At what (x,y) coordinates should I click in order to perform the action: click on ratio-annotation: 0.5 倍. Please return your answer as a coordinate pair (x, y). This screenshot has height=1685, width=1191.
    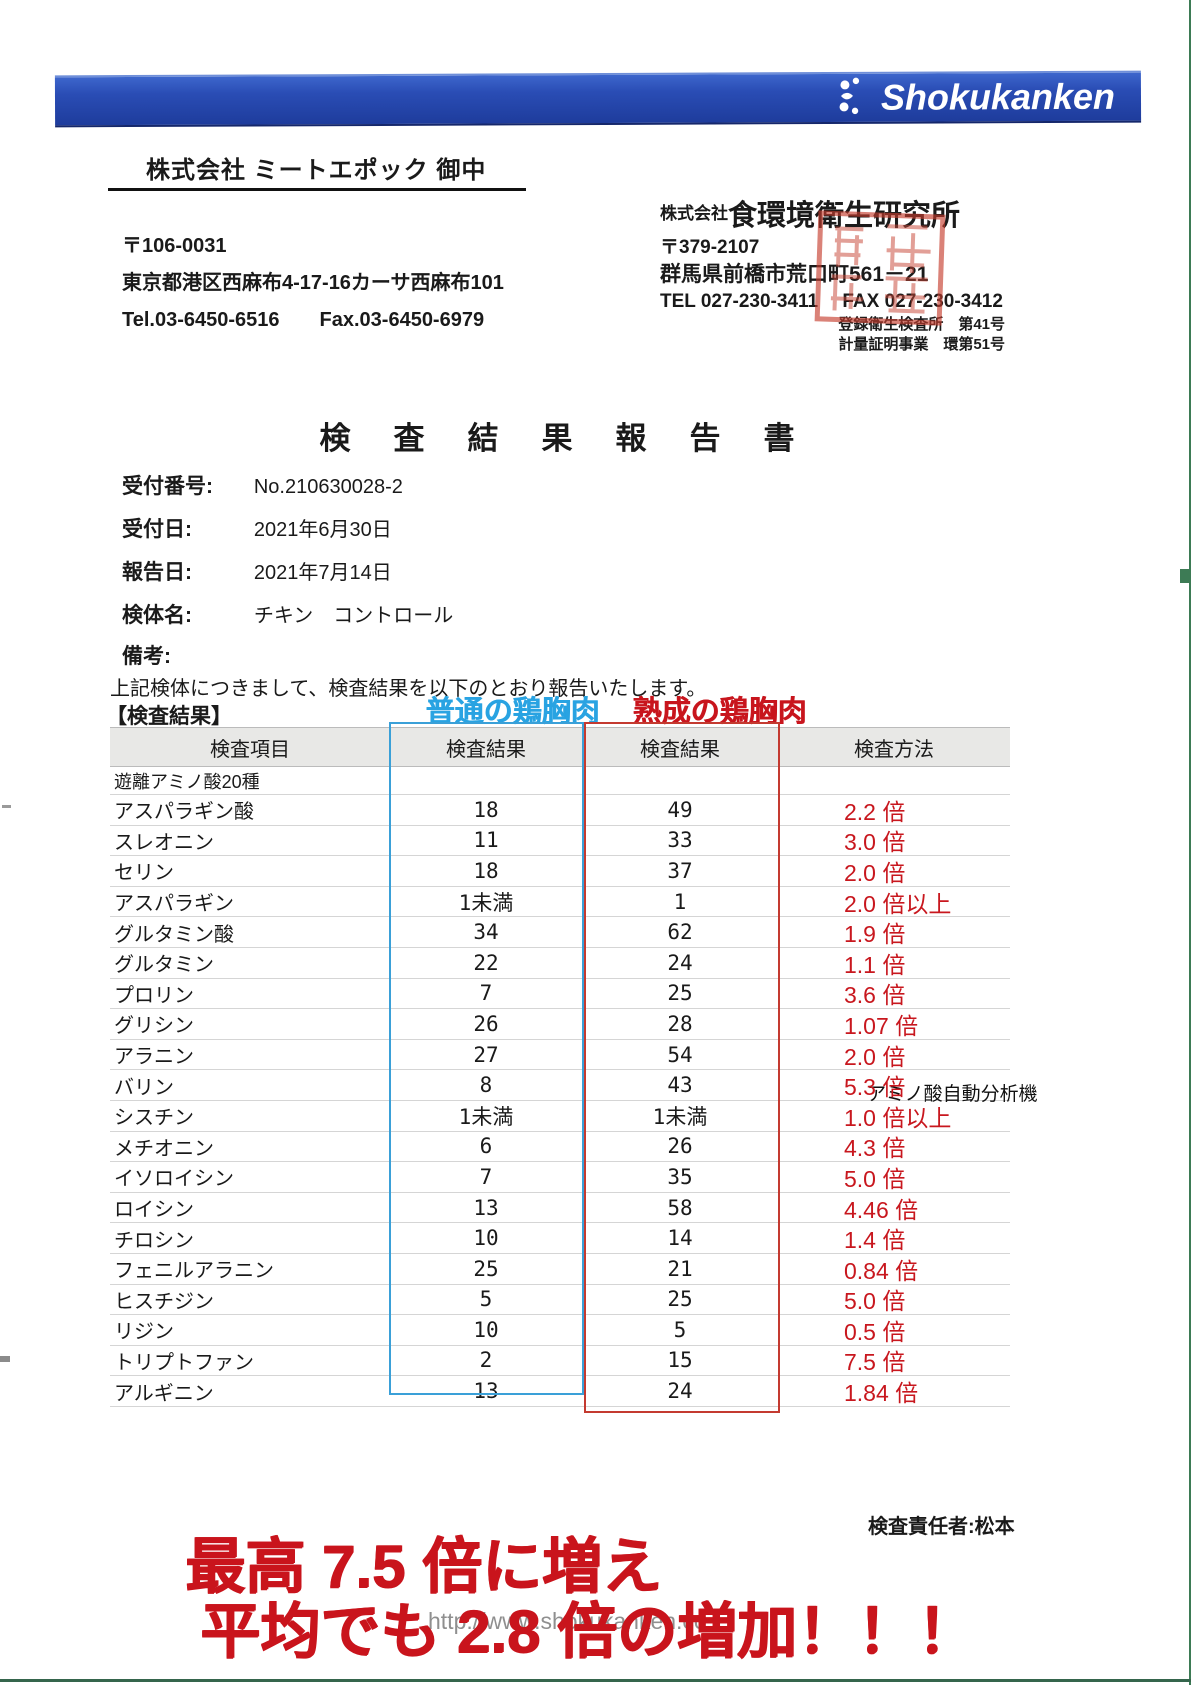
    Looking at the image, I should click on (875, 1331).